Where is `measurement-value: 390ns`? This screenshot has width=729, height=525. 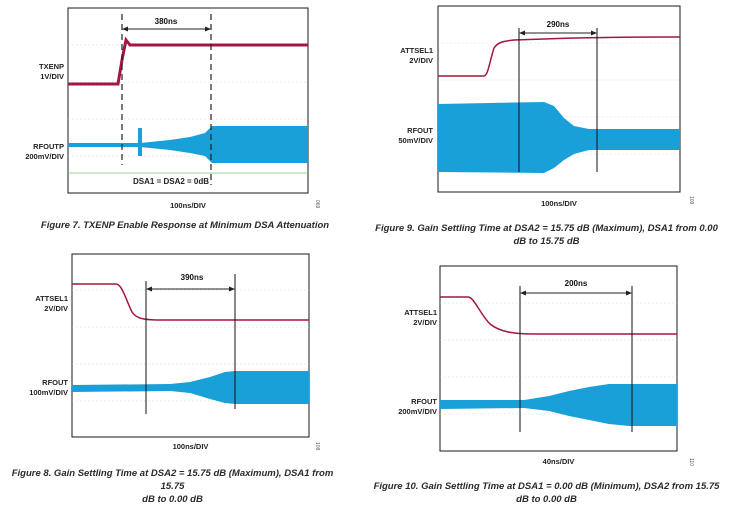 measurement-value: 390ns is located at coordinates (192, 277).